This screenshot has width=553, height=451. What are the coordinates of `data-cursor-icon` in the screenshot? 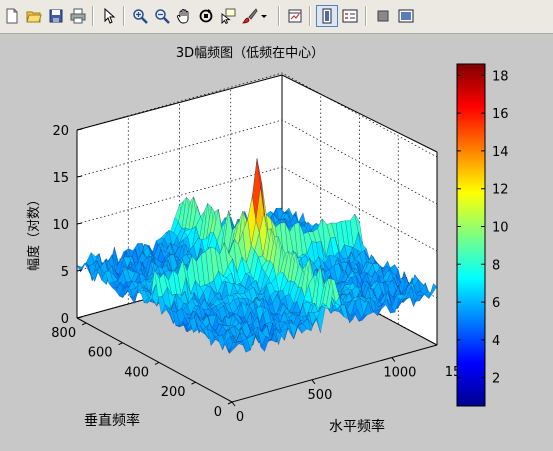 It's located at (228, 16).